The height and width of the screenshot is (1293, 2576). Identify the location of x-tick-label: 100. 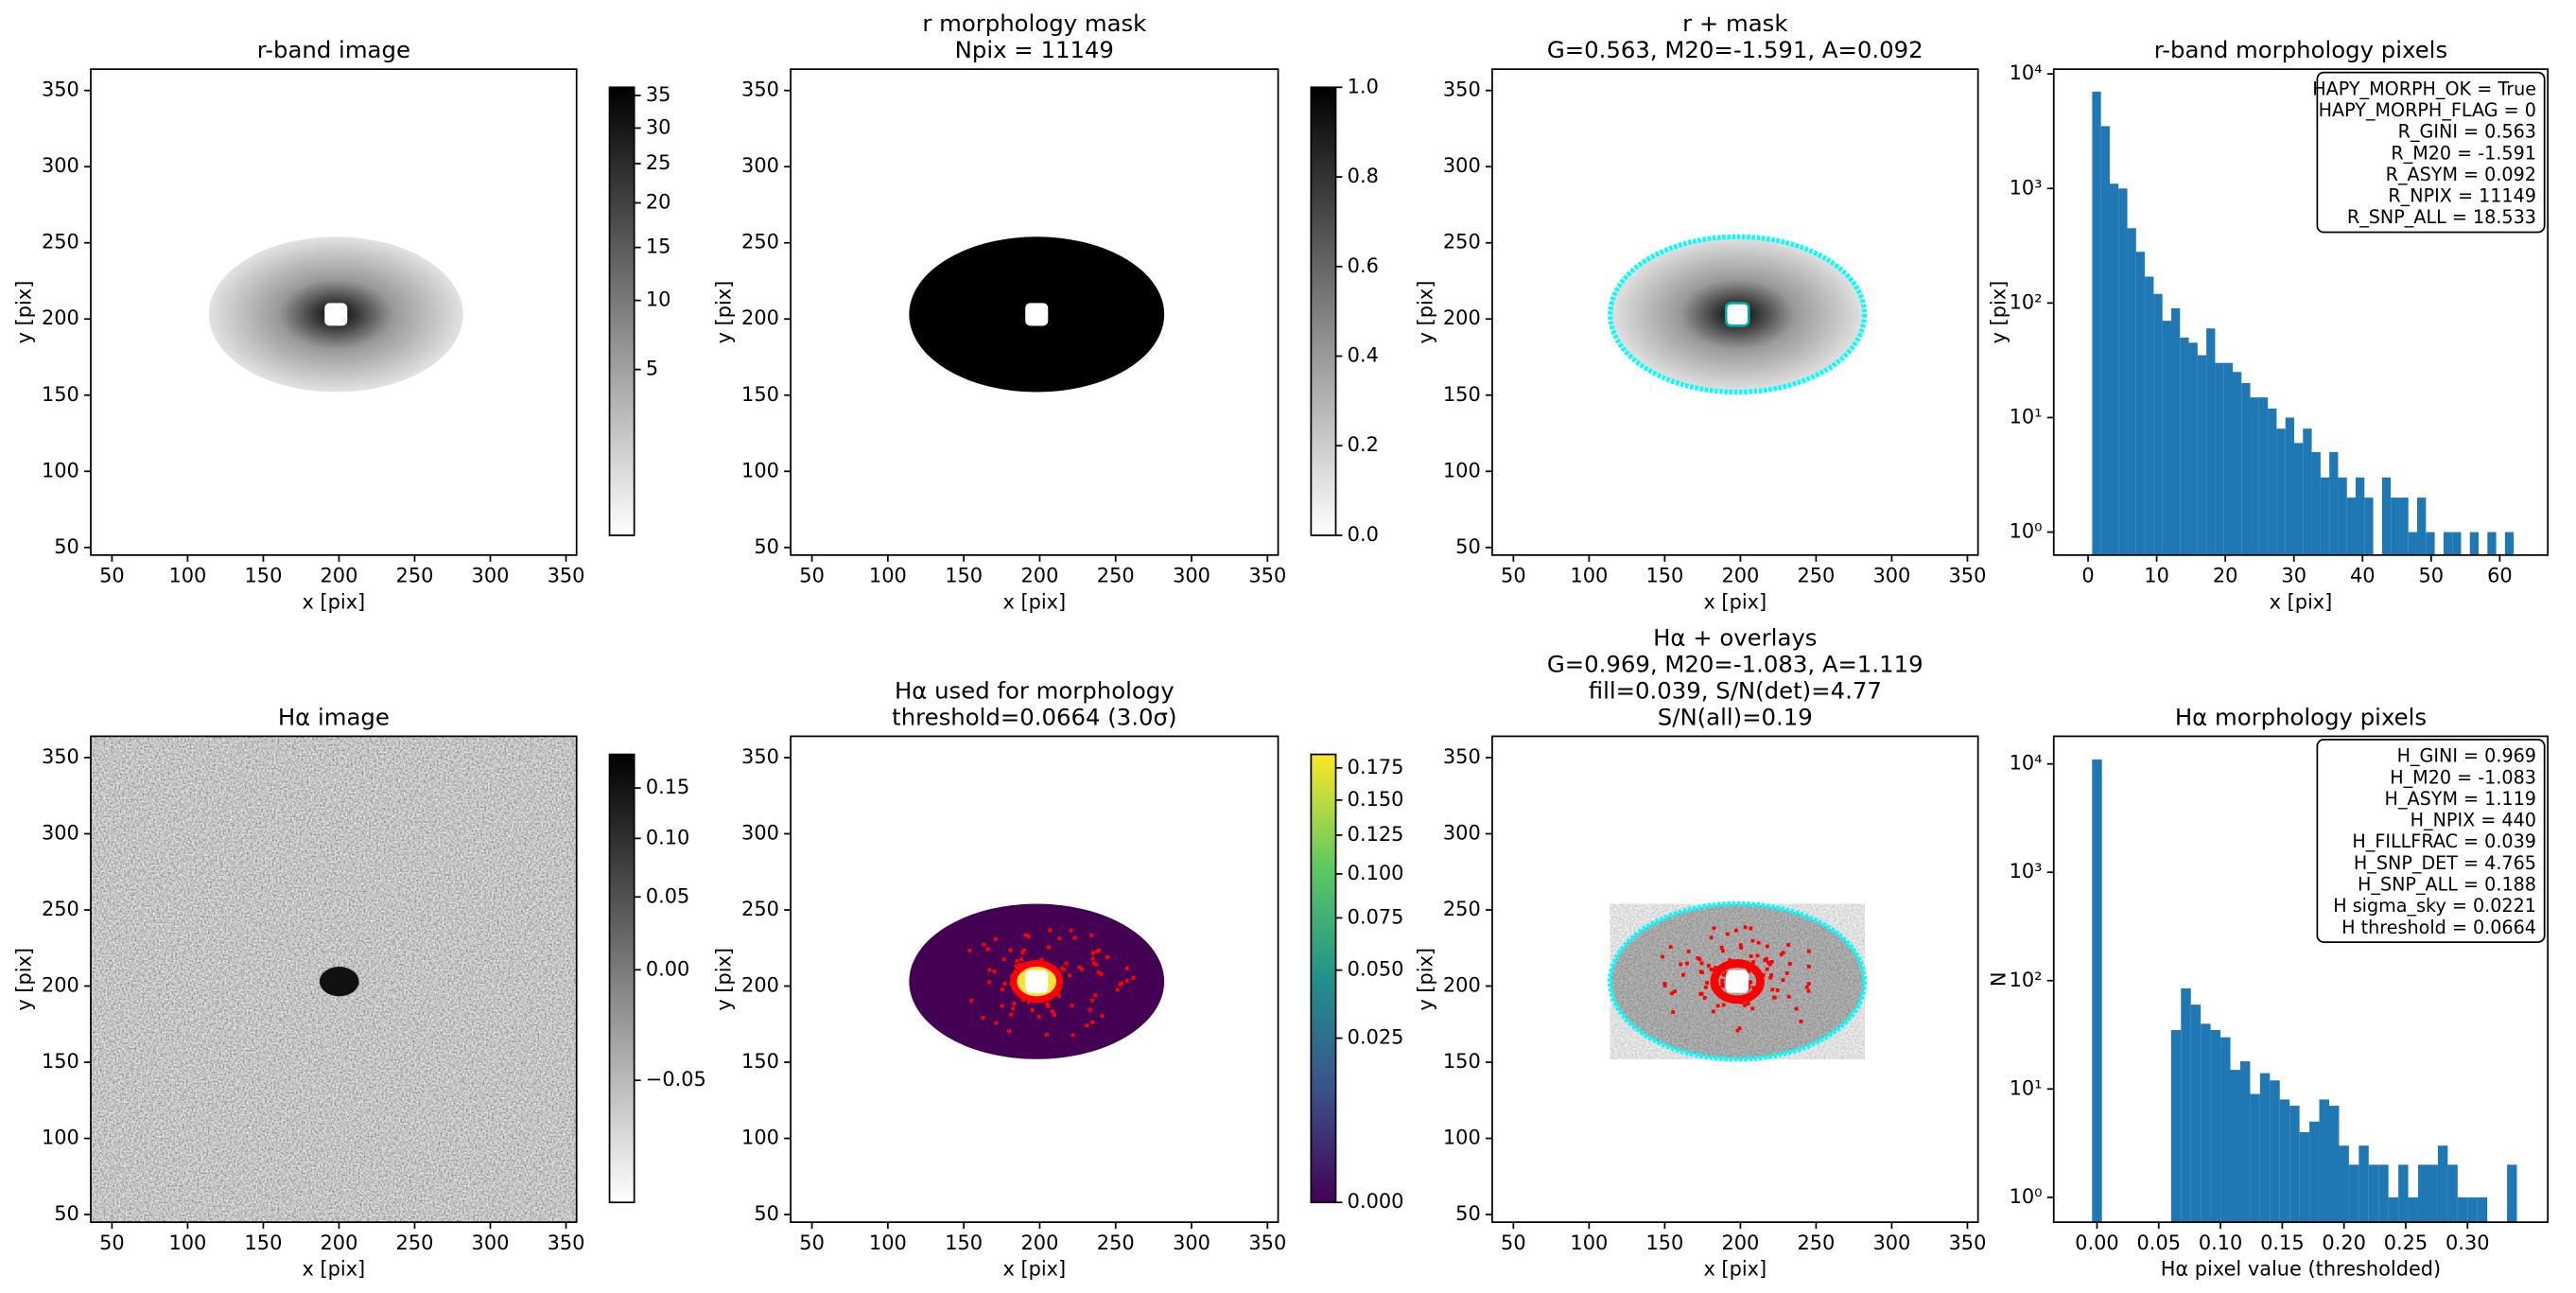
(888, 1243).